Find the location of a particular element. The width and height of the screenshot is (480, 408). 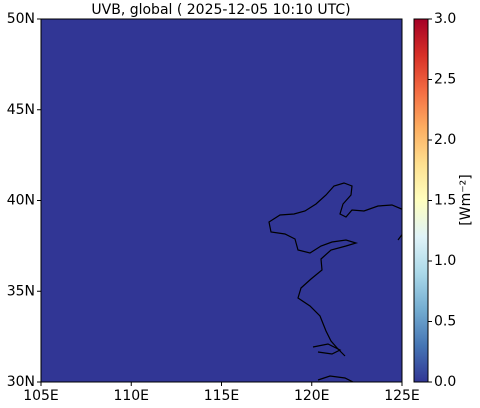

y-tick-label: 30N is located at coordinates (21, 382).